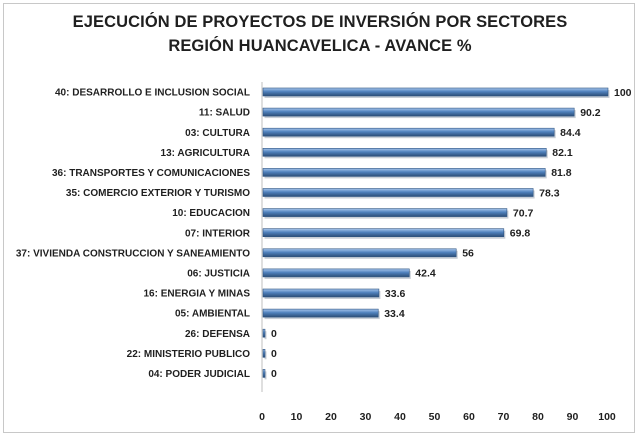  Describe the element at coordinates (205, 153) in the screenshot. I see `category-label: 13: AGRICULTURA` at that location.